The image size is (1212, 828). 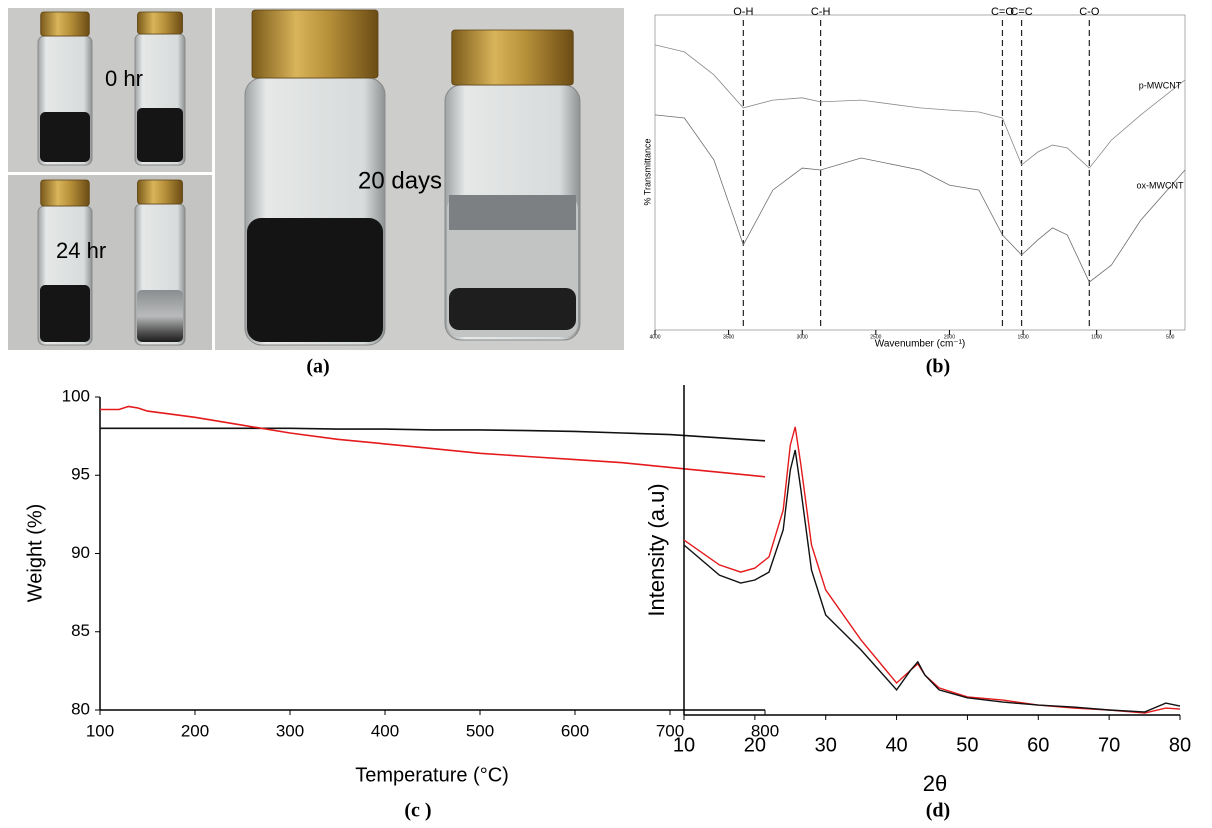 What do you see at coordinates (875, 337) in the screenshot?
I see `x-tick-label: 2500` at bounding box center [875, 337].